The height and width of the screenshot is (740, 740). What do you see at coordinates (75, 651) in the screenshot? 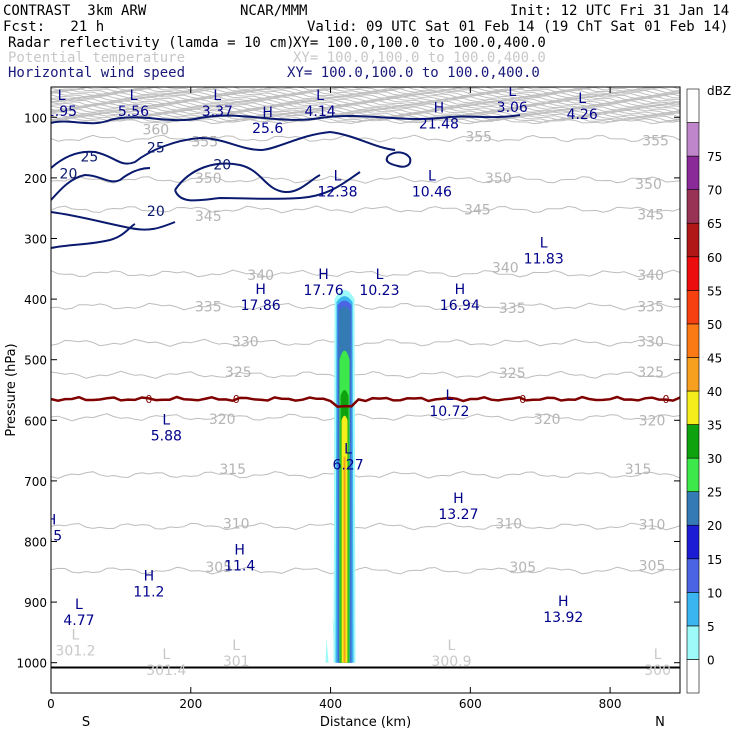
I see `extremum-value: 301.2` at bounding box center [75, 651].